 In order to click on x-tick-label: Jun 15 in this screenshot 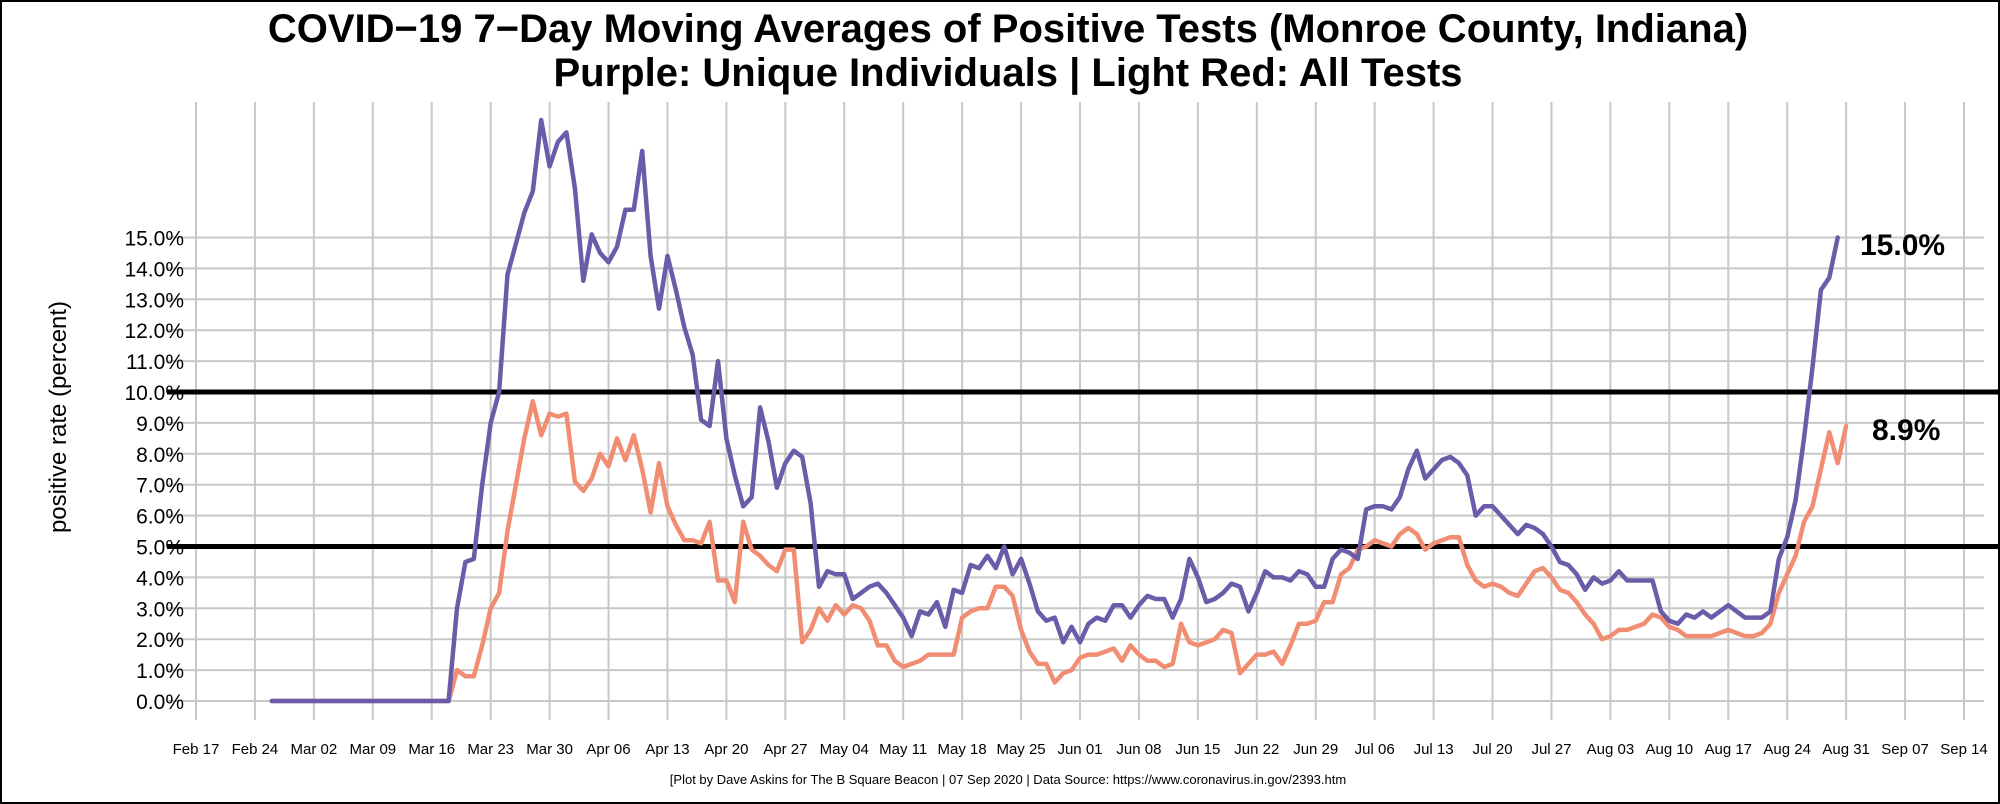, I will do `click(1197, 749)`.